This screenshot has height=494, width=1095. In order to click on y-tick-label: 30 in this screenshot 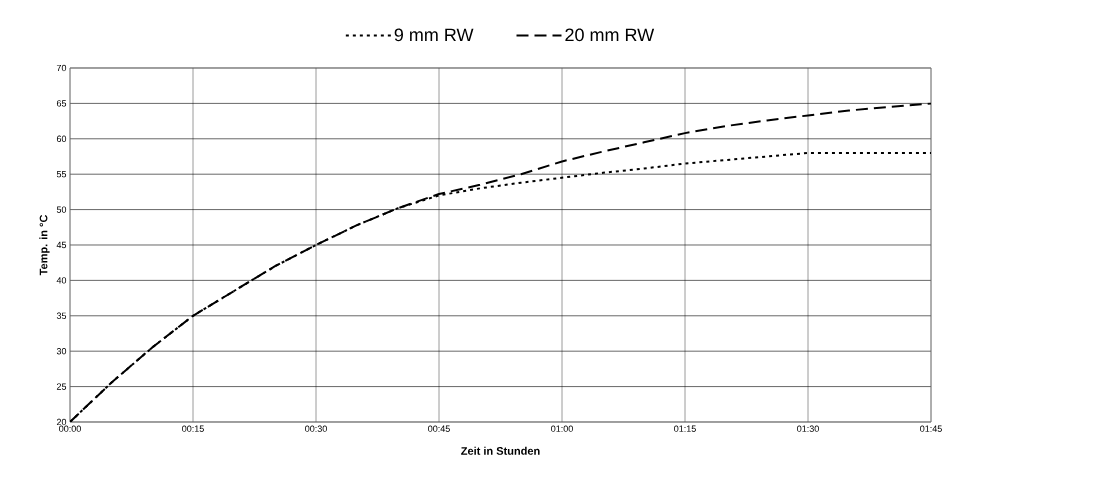, I will do `click(61, 351)`.